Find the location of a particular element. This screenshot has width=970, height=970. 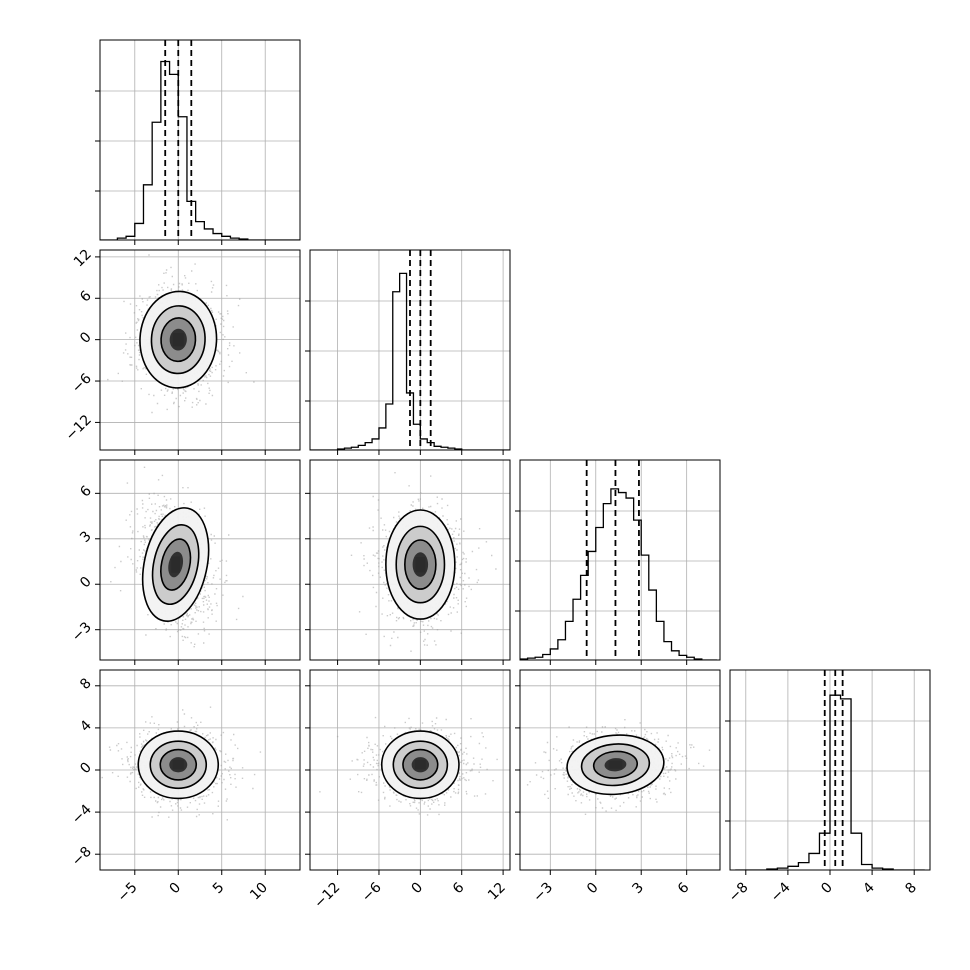

x-tick-label: −3 is located at coordinates (543, 893).